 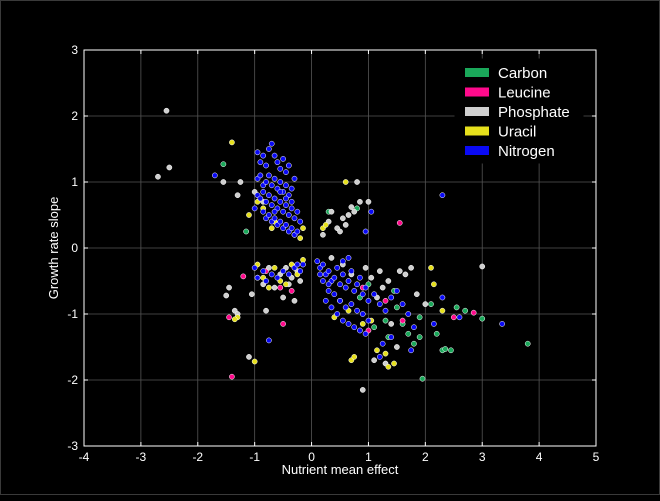 I want to click on legend-label-leucine: Leucine, so click(x=524, y=93).